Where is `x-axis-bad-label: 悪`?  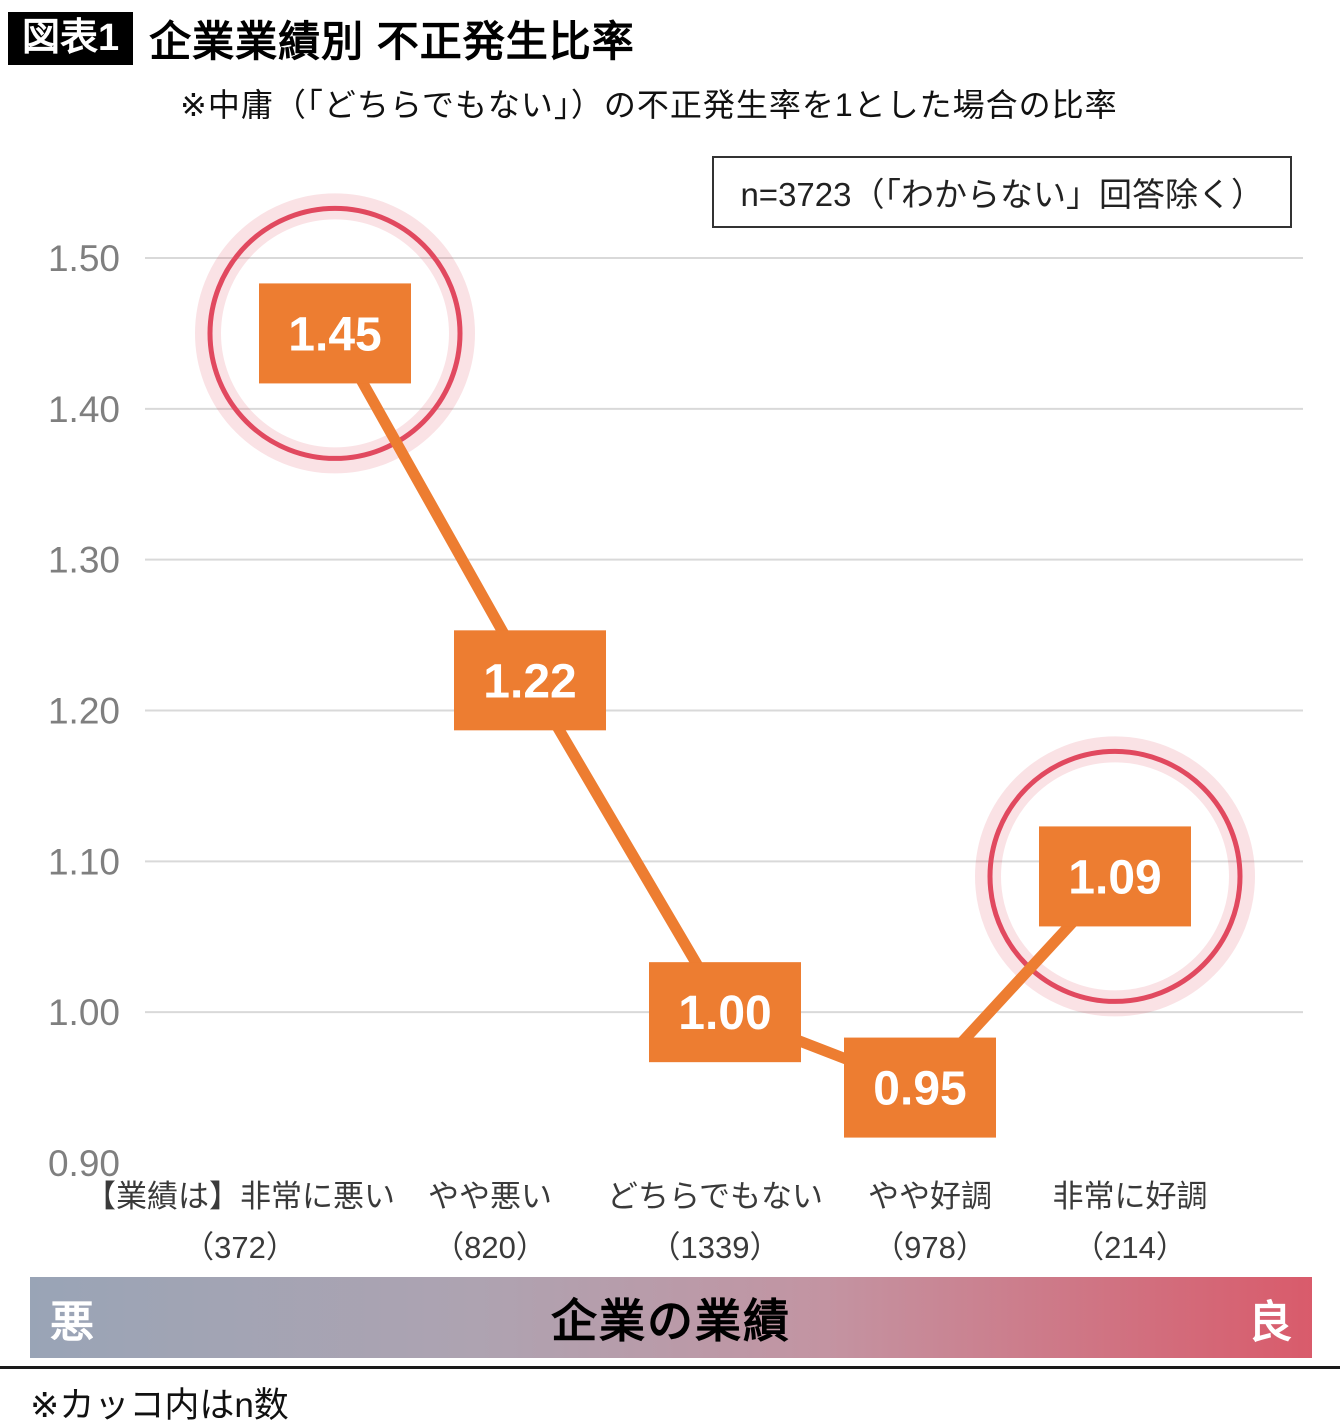
x-axis-bad-label: 悪 is located at coordinates (72, 1322).